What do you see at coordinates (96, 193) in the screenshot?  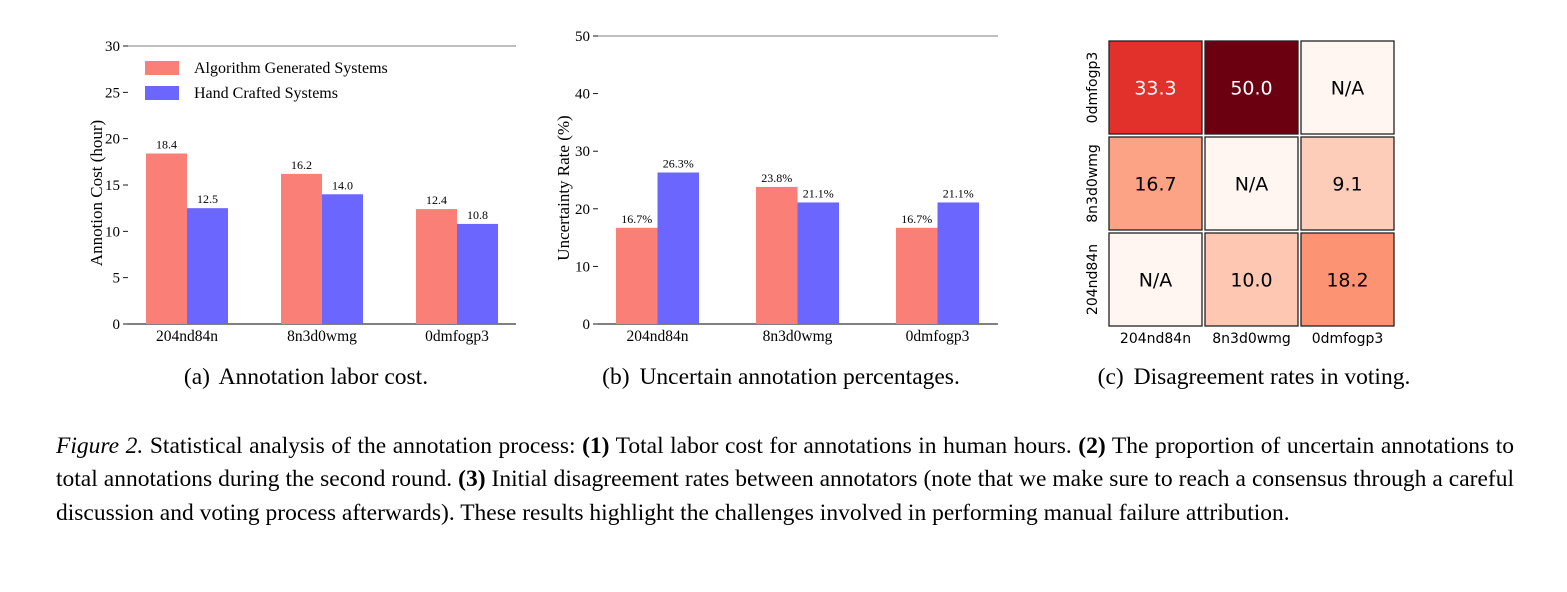 I see `y-axis-label: Annotion Cost (hour)` at bounding box center [96, 193].